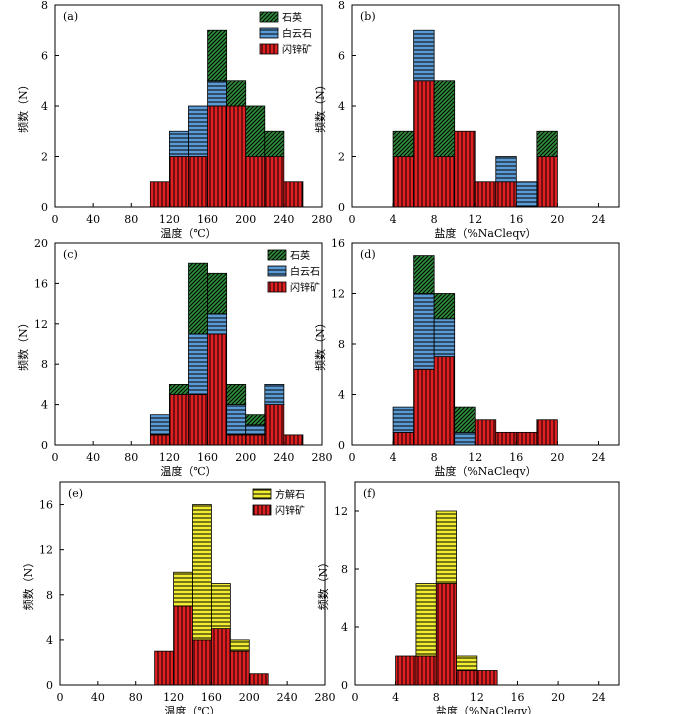 The width and height of the screenshot is (700, 714). I want to click on x-tick-label: 280, so click(322, 457).